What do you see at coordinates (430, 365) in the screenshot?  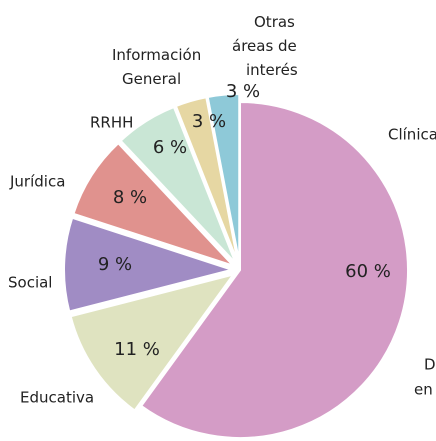 I see `annotation: D` at bounding box center [430, 365].